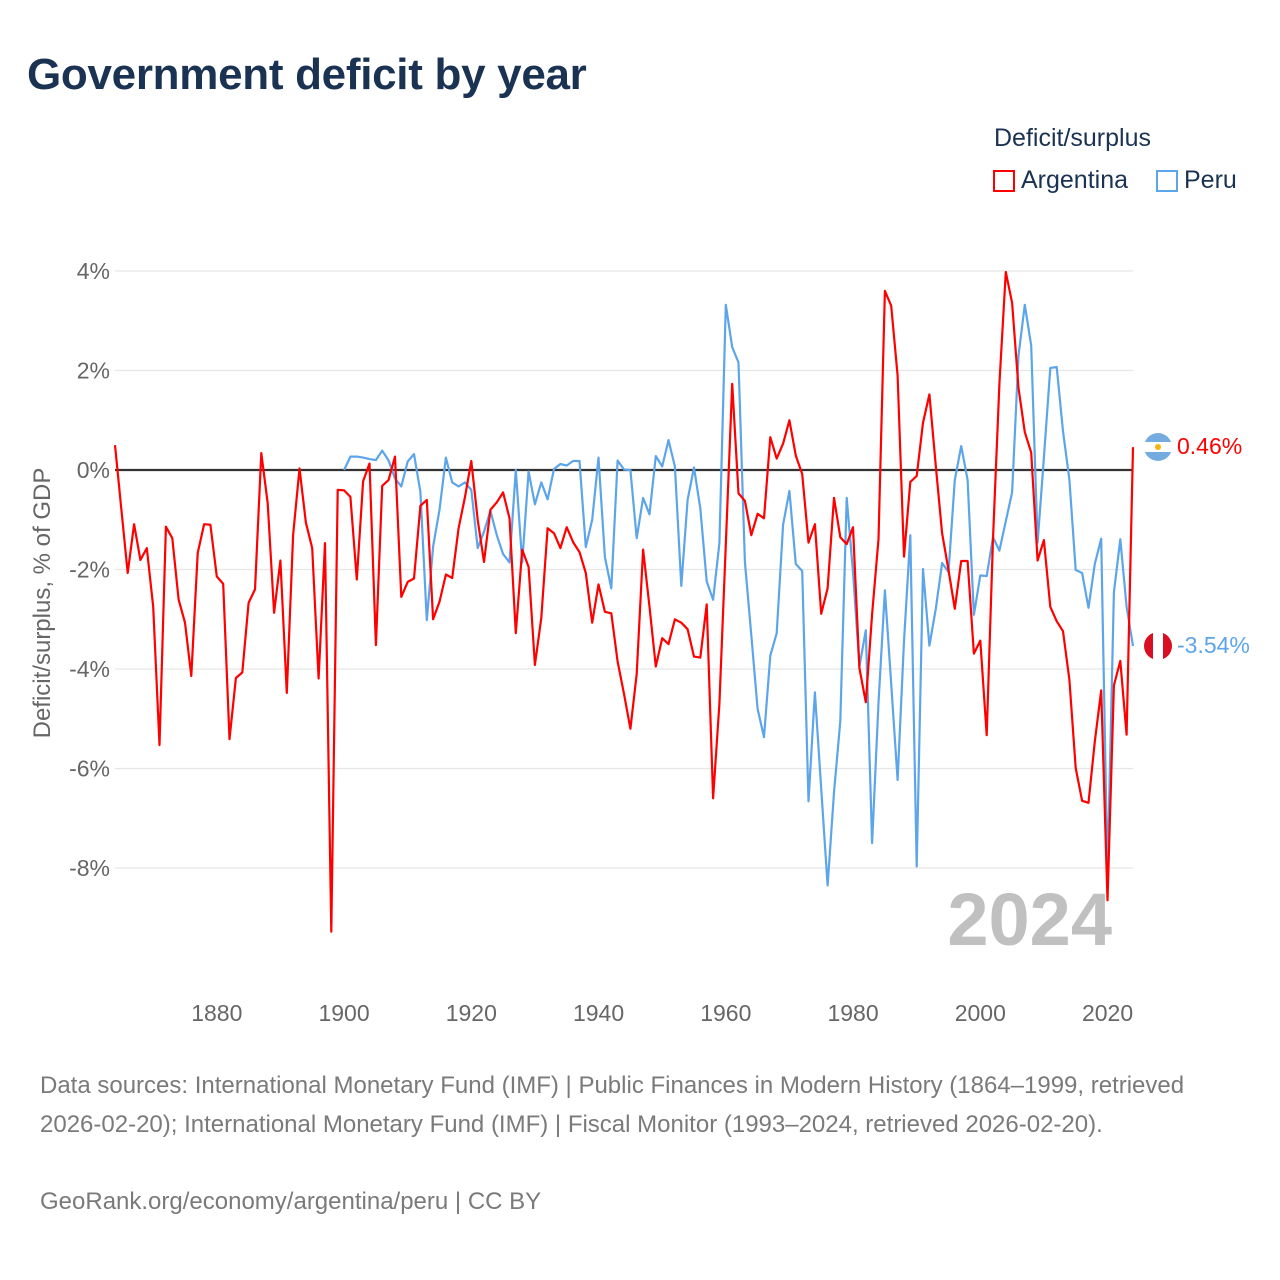 The image size is (1280, 1280). Describe the element at coordinates (93, 271) in the screenshot. I see `y-tick-label: 4%` at that location.